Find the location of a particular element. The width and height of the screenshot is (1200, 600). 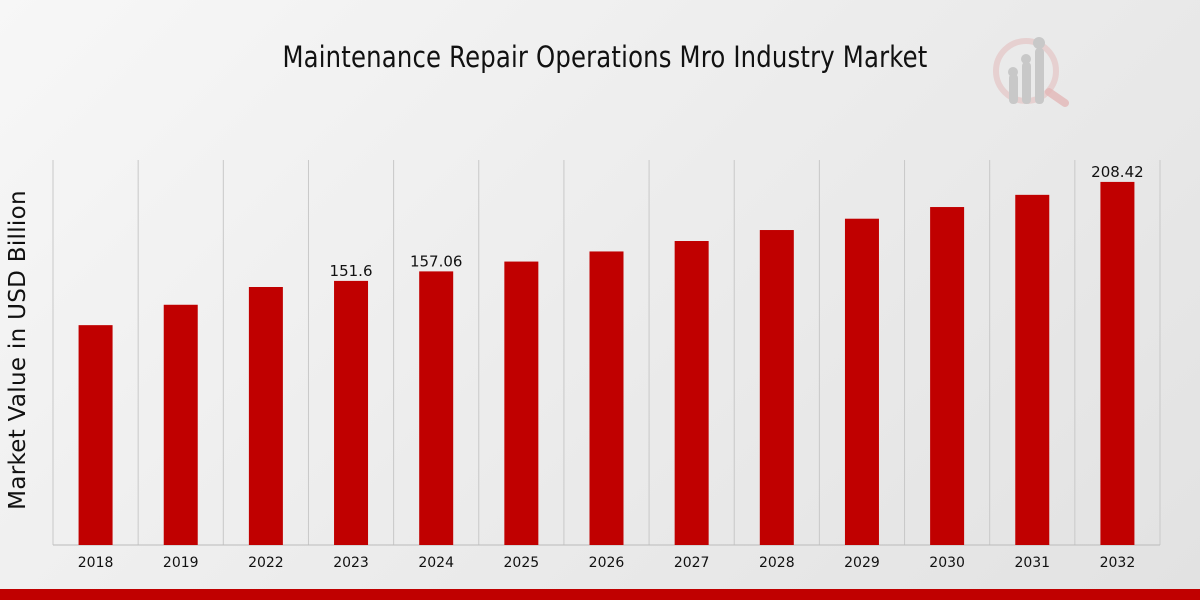

x-tick-label: 2022 is located at coordinates (266, 563).